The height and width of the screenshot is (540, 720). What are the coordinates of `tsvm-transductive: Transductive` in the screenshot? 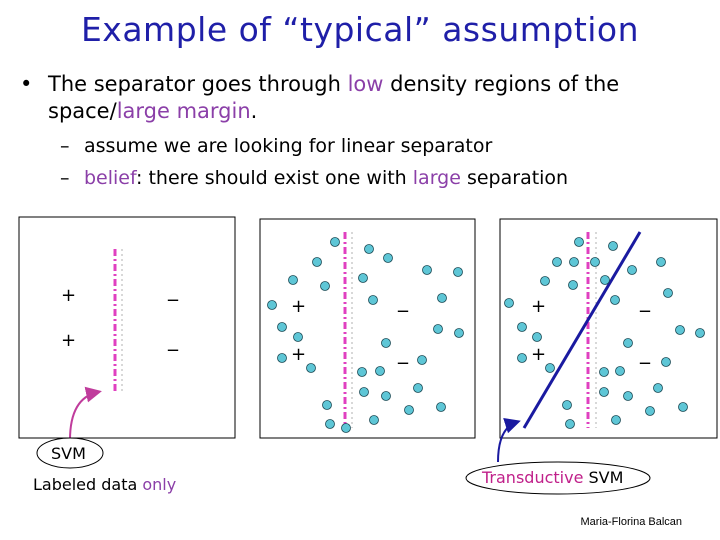 It's located at (533, 477).